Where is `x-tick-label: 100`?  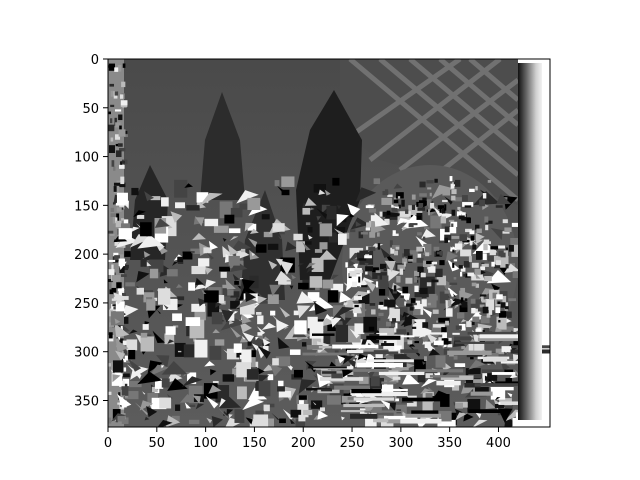
x-tick-label: 100 is located at coordinates (205, 443).